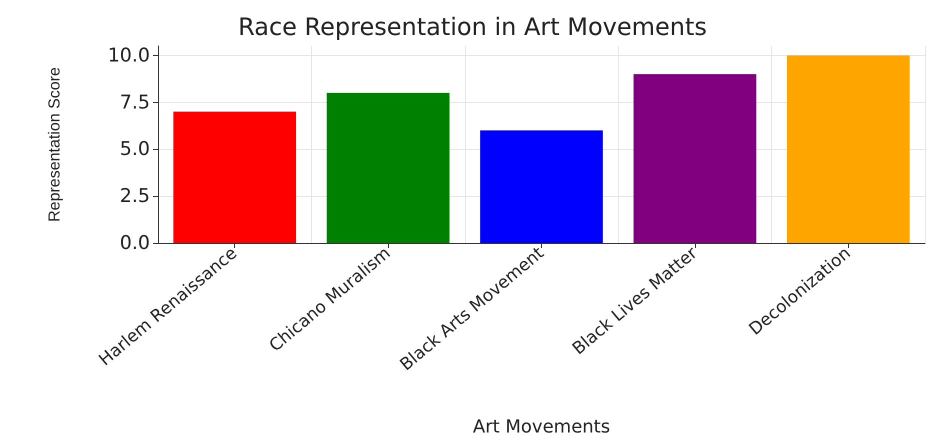 The width and height of the screenshot is (945, 445). Describe the element at coordinates (541, 427) in the screenshot. I see `x-axis-title: Art Movements` at that location.